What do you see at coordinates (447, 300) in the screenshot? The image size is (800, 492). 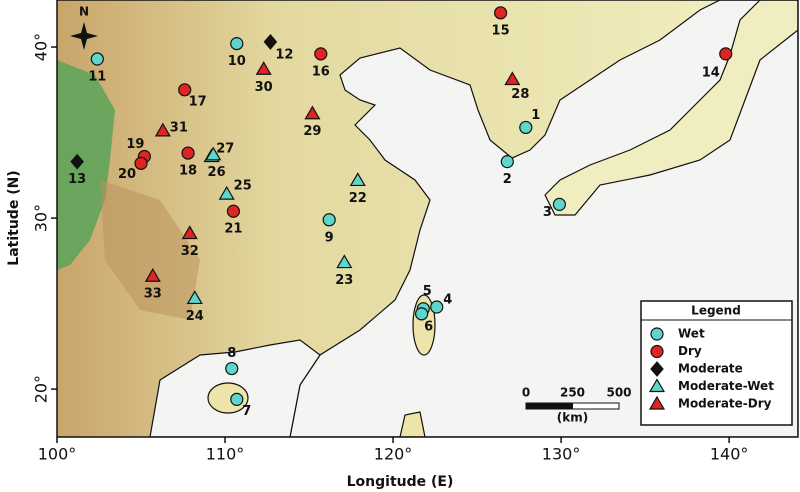 I see `site-label: 4` at bounding box center [447, 300].